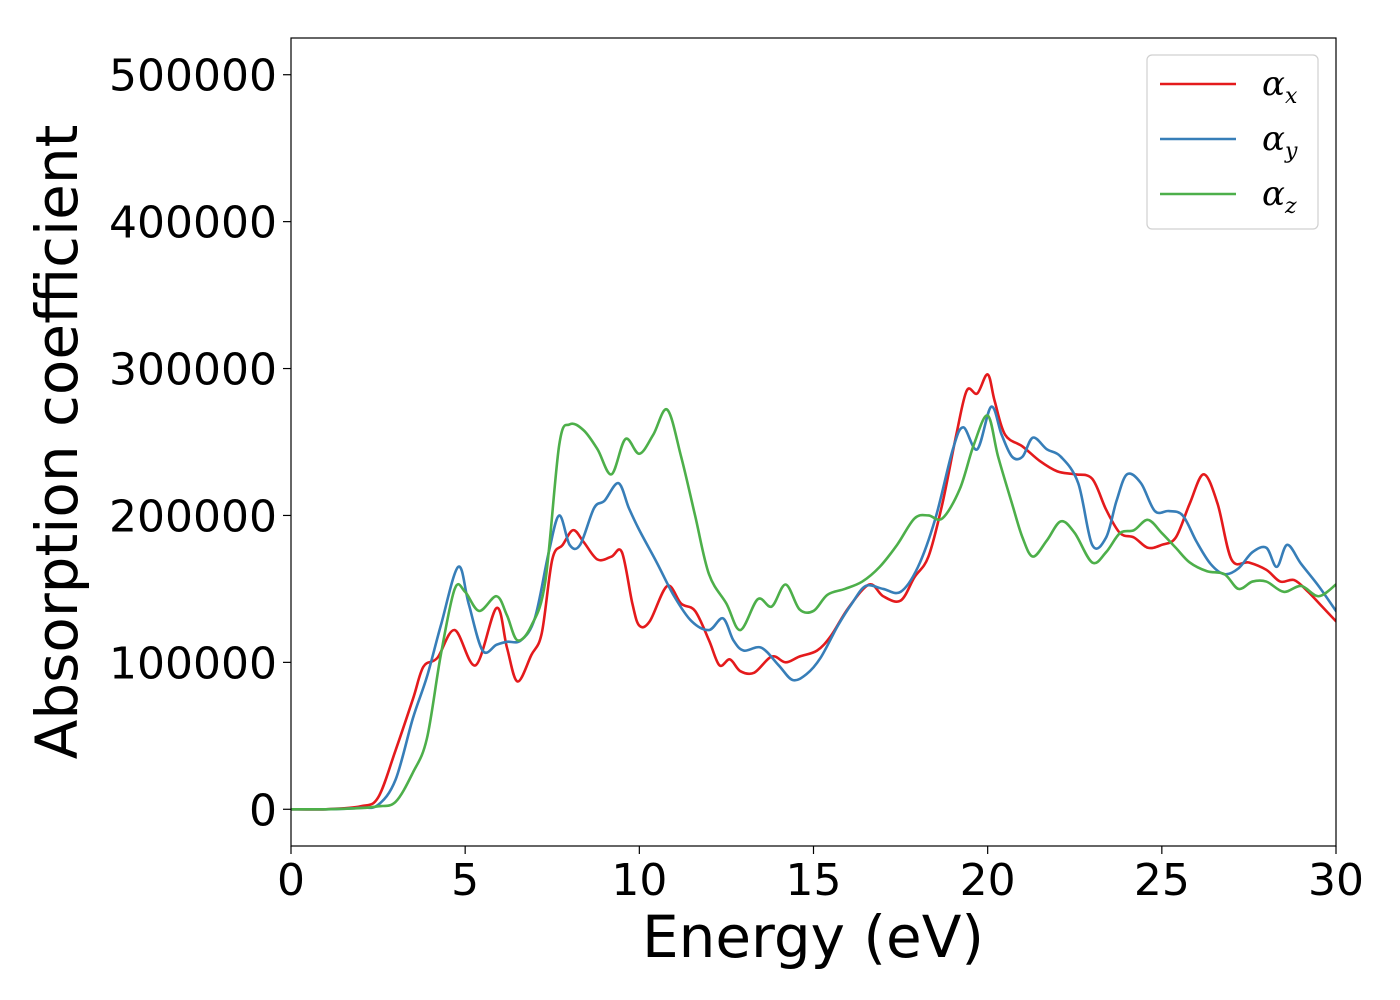 This screenshot has height=1000, width=1400. What do you see at coordinates (193, 516) in the screenshot?
I see `y-tick-label: 200000` at bounding box center [193, 516].